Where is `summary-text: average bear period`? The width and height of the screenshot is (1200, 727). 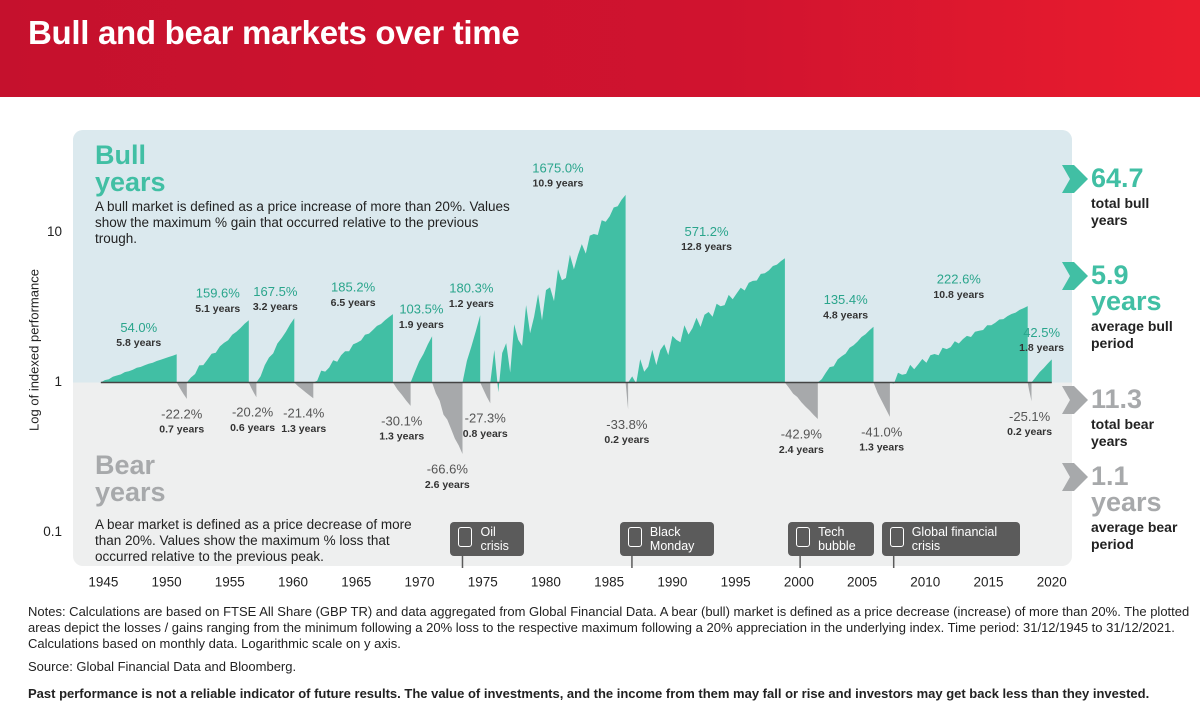 summary-text: average bear period is located at coordinates (1134, 535).